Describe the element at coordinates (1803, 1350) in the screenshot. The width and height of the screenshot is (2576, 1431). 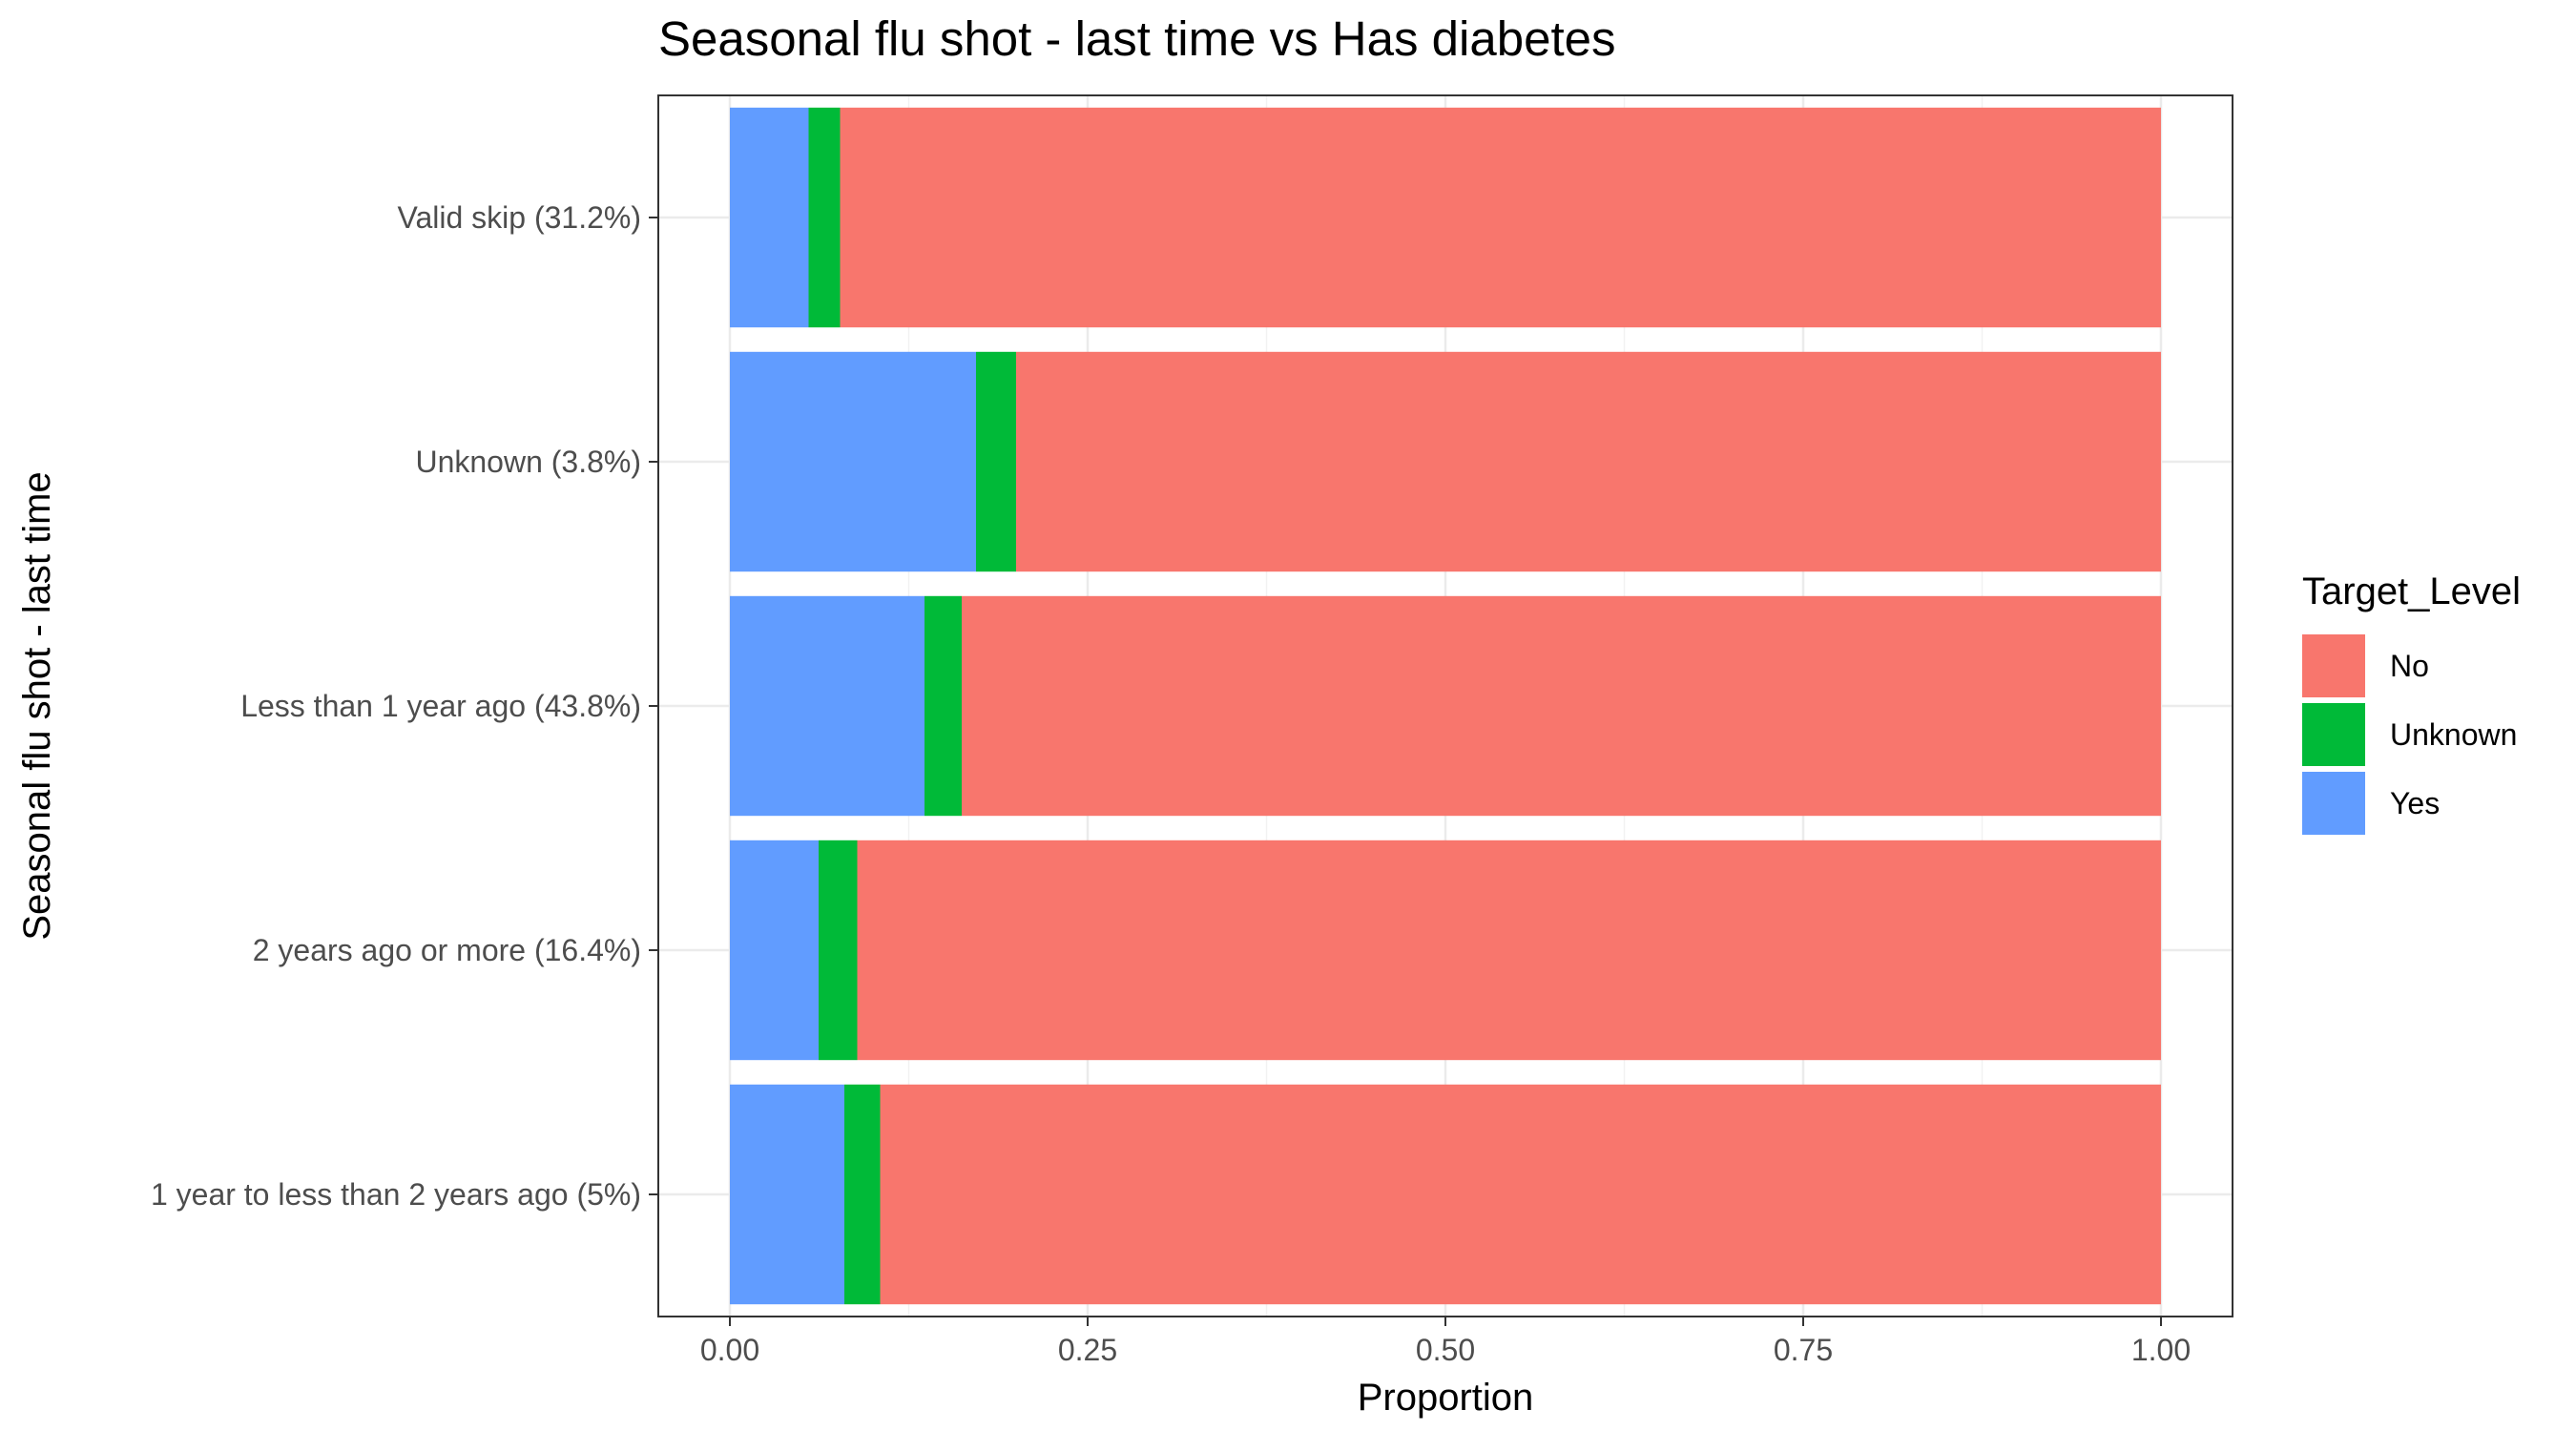
I see `x-tick-label: 0.75` at that location.